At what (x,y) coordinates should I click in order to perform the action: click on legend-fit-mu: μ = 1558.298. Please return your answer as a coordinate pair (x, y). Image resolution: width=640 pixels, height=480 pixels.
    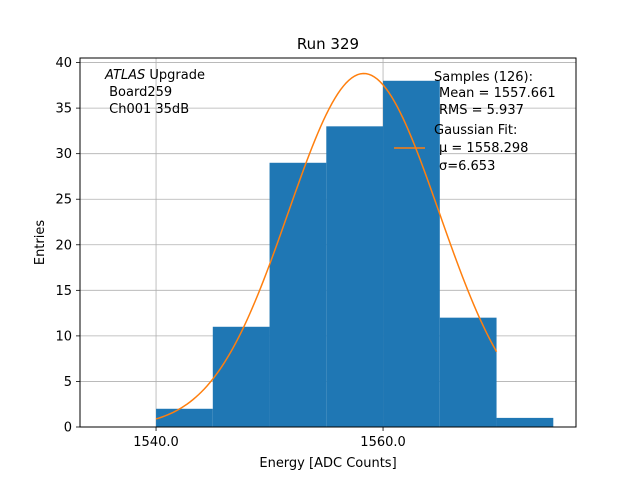
    Looking at the image, I should click on (483, 148).